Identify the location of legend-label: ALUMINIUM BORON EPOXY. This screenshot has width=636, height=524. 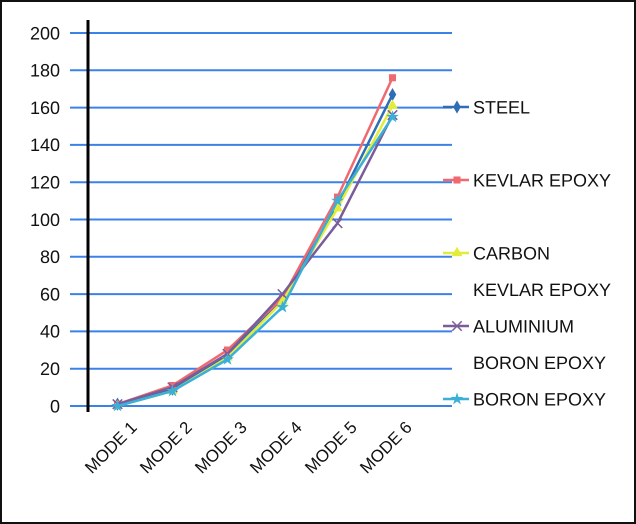
(539, 344).